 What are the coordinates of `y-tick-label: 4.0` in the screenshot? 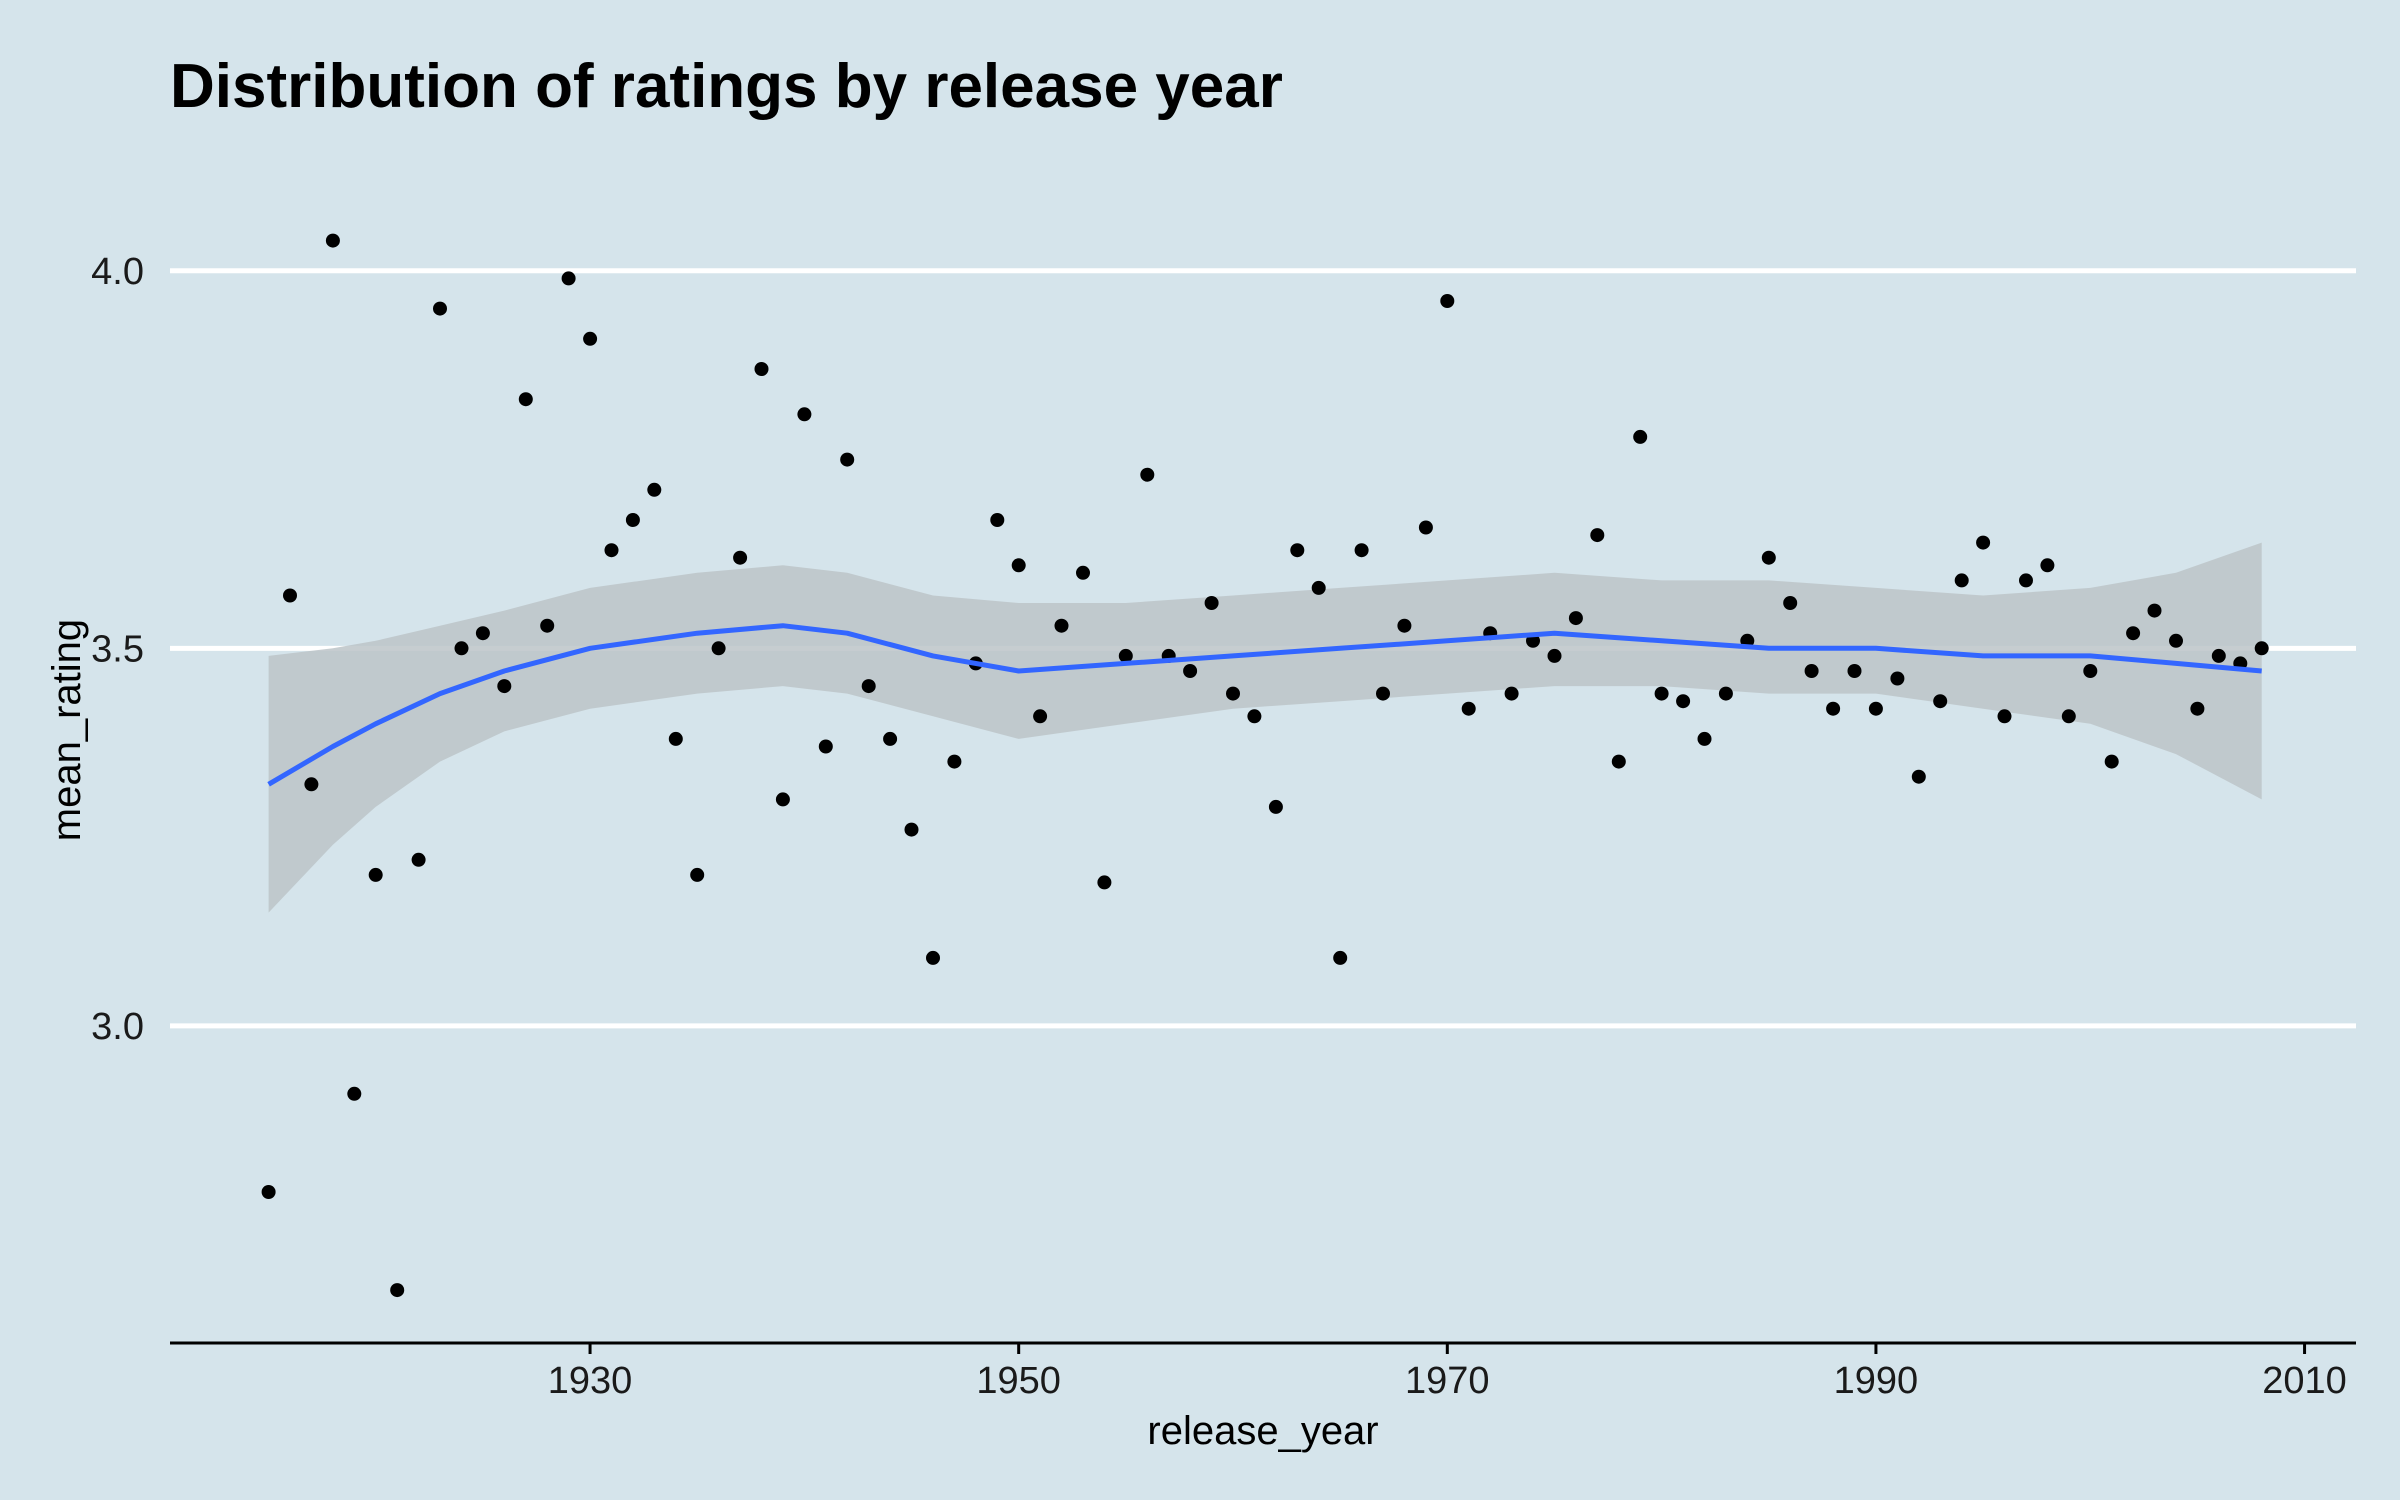 It's located at (117, 272).